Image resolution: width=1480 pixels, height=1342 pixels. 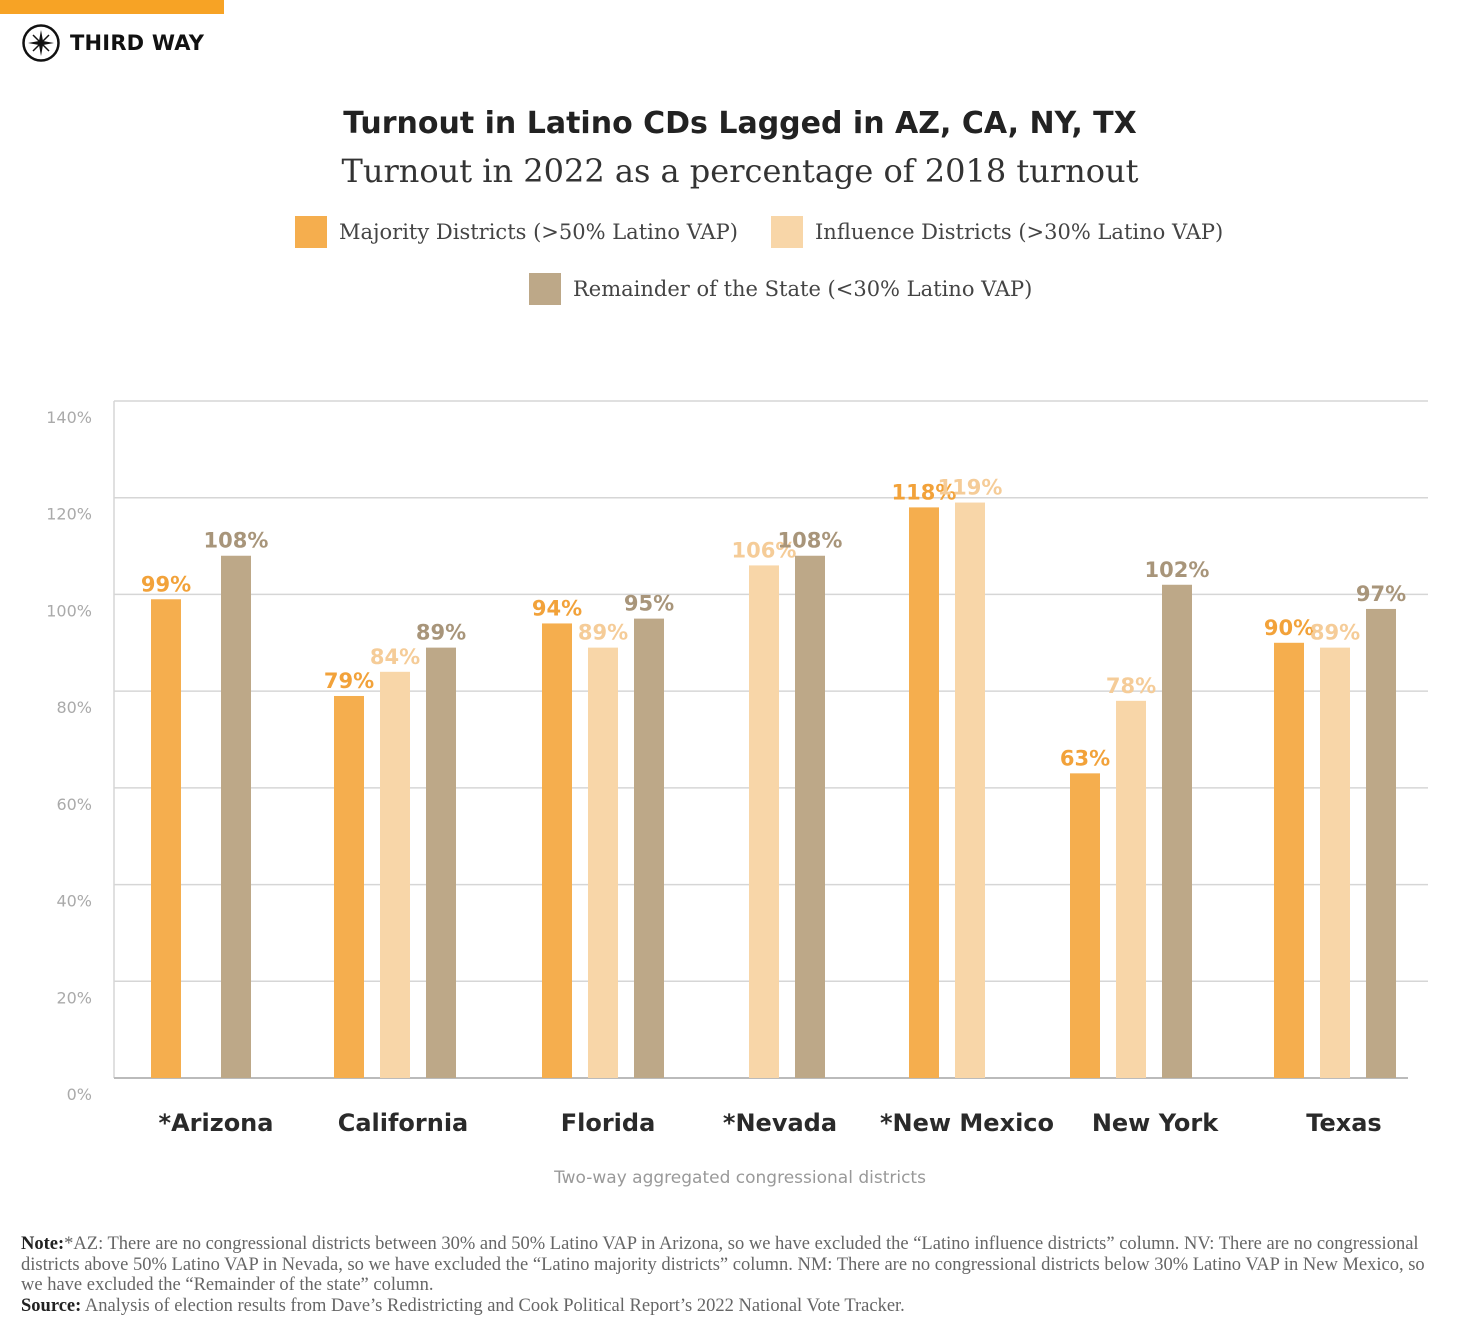 What do you see at coordinates (74, 997) in the screenshot?
I see `y-tick-label: 20%` at bounding box center [74, 997].